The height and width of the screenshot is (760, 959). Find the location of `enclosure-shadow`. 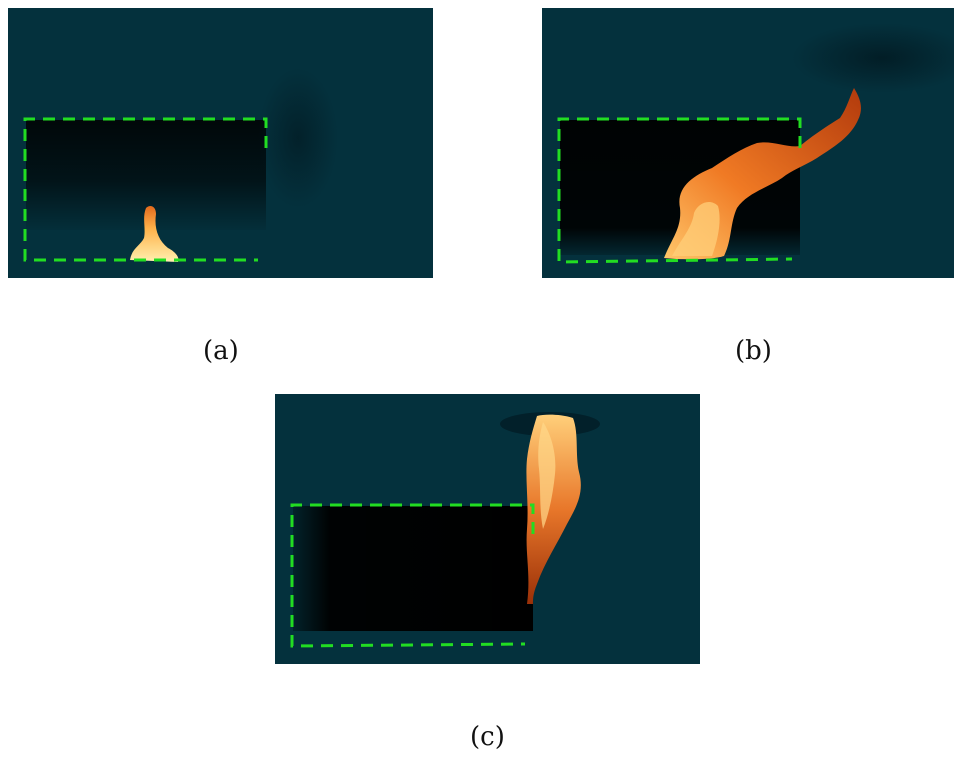

enclosure-shadow is located at coordinates (413, 568).